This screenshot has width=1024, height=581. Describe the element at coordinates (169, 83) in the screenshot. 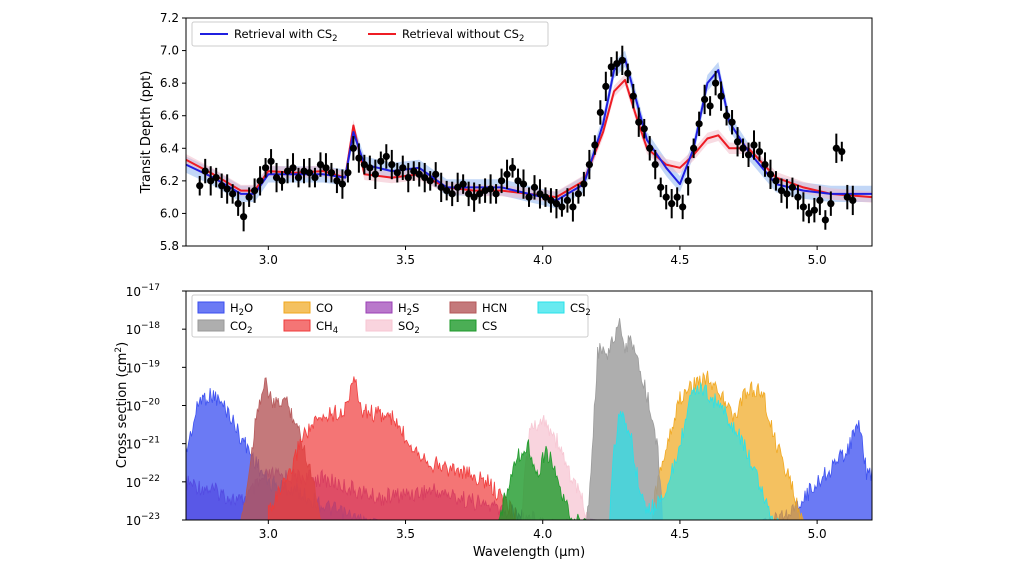

I see `y-tick-label: 6.8` at that location.